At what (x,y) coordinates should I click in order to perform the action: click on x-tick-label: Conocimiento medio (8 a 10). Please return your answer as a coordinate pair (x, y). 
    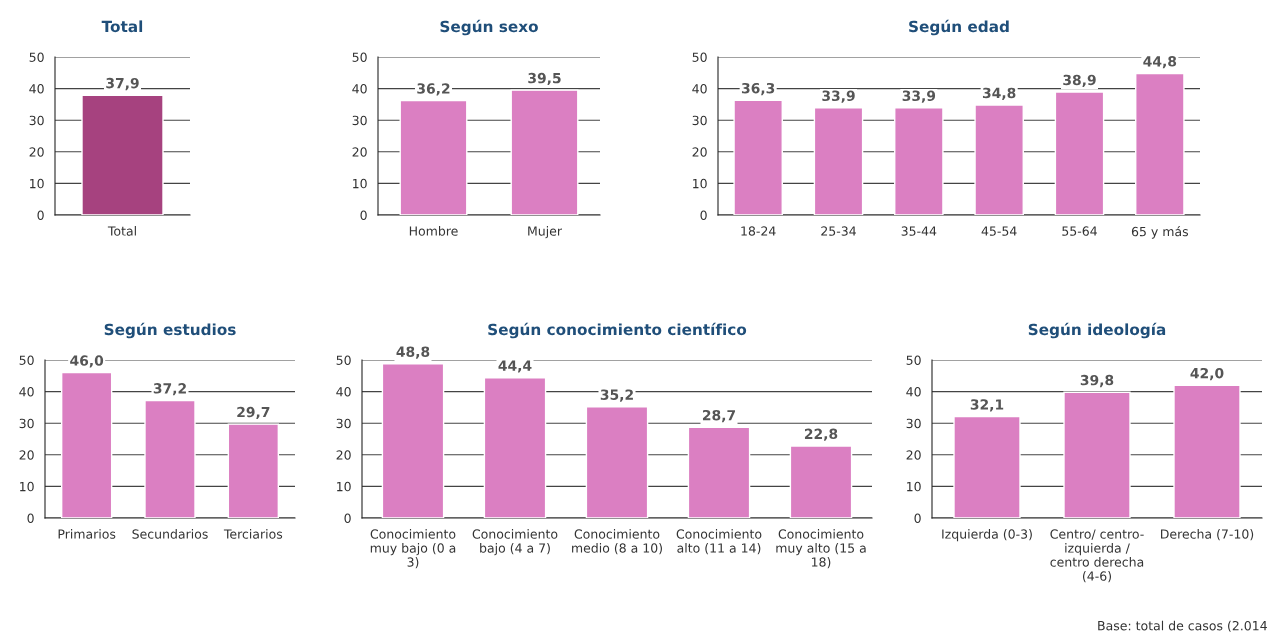
    Looking at the image, I should click on (617, 542).